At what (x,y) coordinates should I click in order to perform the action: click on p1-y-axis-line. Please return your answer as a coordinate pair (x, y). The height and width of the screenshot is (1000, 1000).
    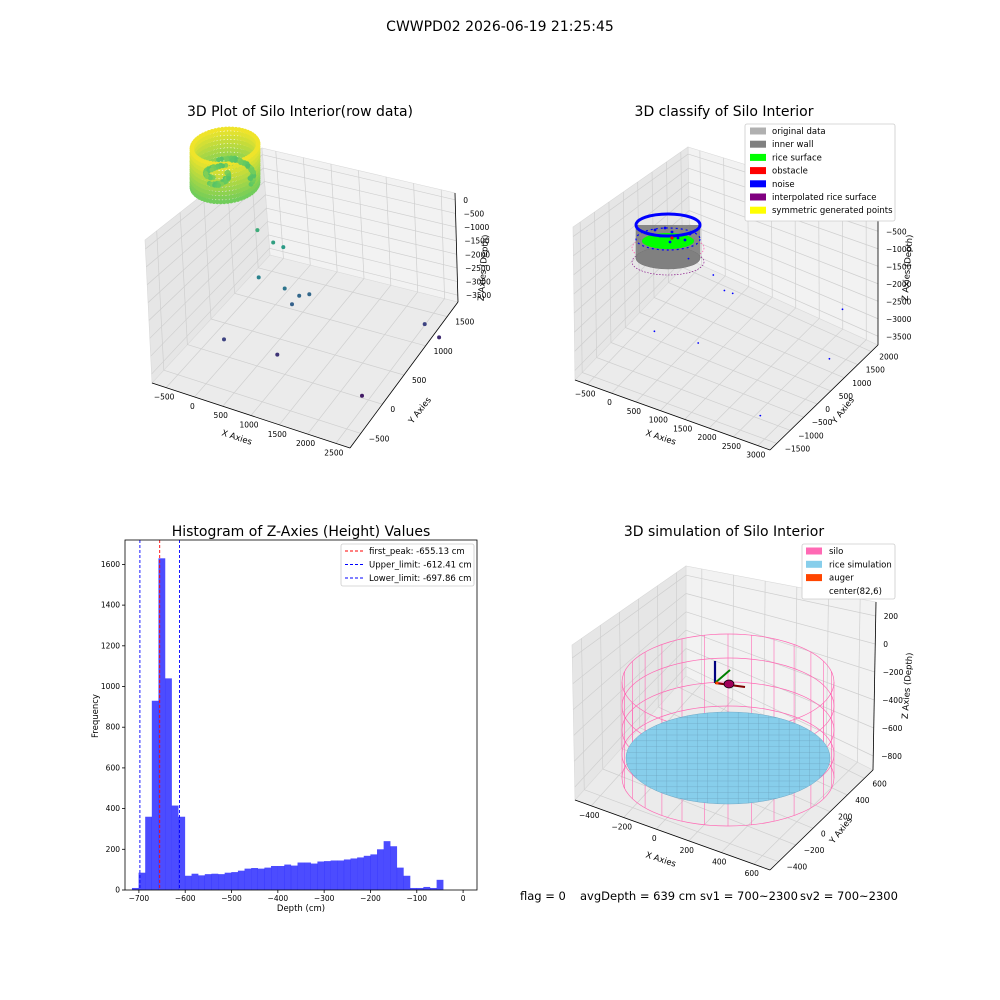
    Looking at the image, I should click on (404, 375).